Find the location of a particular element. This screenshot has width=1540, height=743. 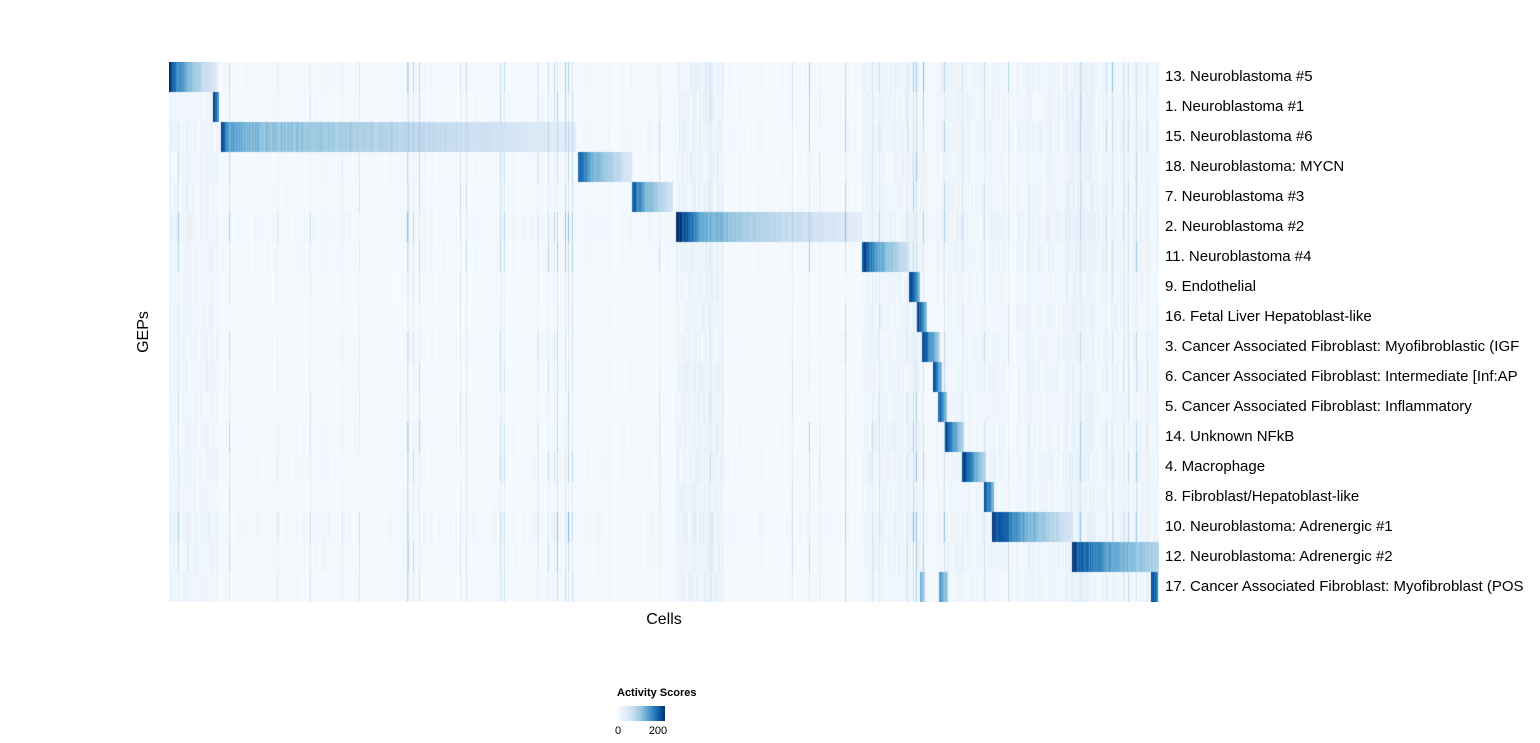

row-label: 9. Endothelial is located at coordinates (1210, 286).